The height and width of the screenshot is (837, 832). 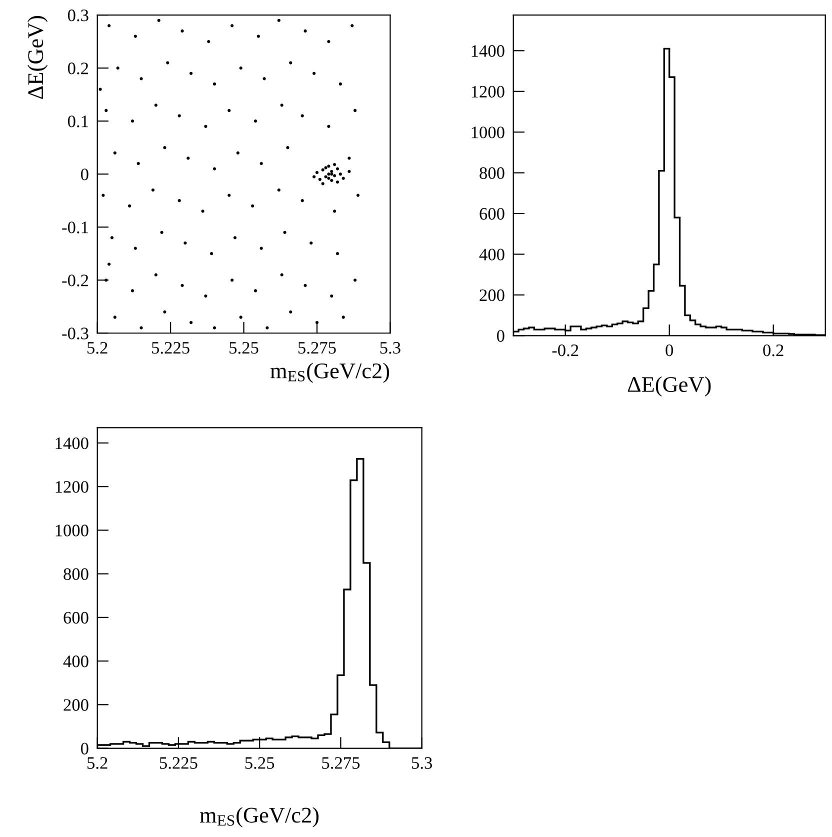 What do you see at coordinates (78, 16) in the screenshot?
I see `y-tick-label: 0.3` at bounding box center [78, 16].